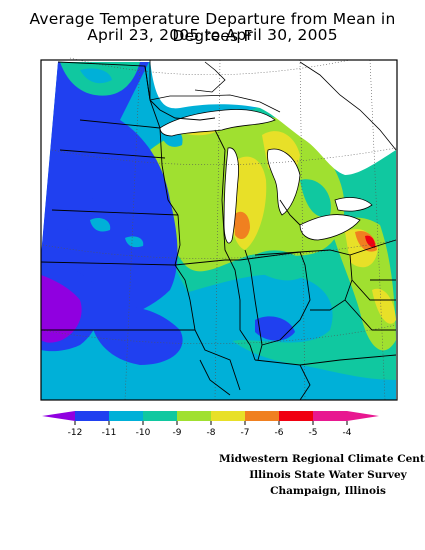 The width and height of the screenshot is (425, 550). I want to click on legend-bar, so click(210, 416).